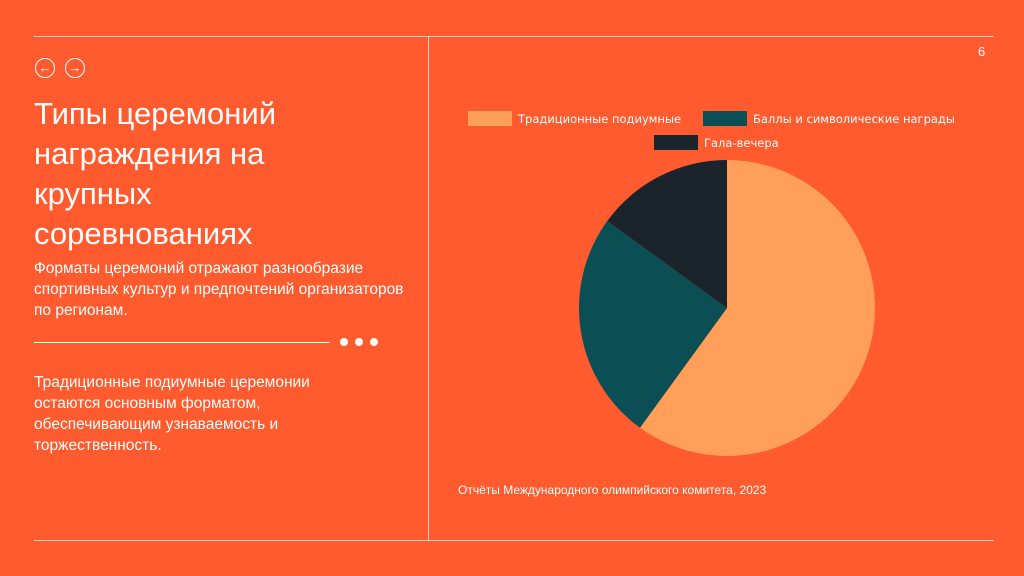 This screenshot has width=1024, height=576. What do you see at coordinates (514, 540) in the screenshot?
I see `bottom-divider` at bounding box center [514, 540].